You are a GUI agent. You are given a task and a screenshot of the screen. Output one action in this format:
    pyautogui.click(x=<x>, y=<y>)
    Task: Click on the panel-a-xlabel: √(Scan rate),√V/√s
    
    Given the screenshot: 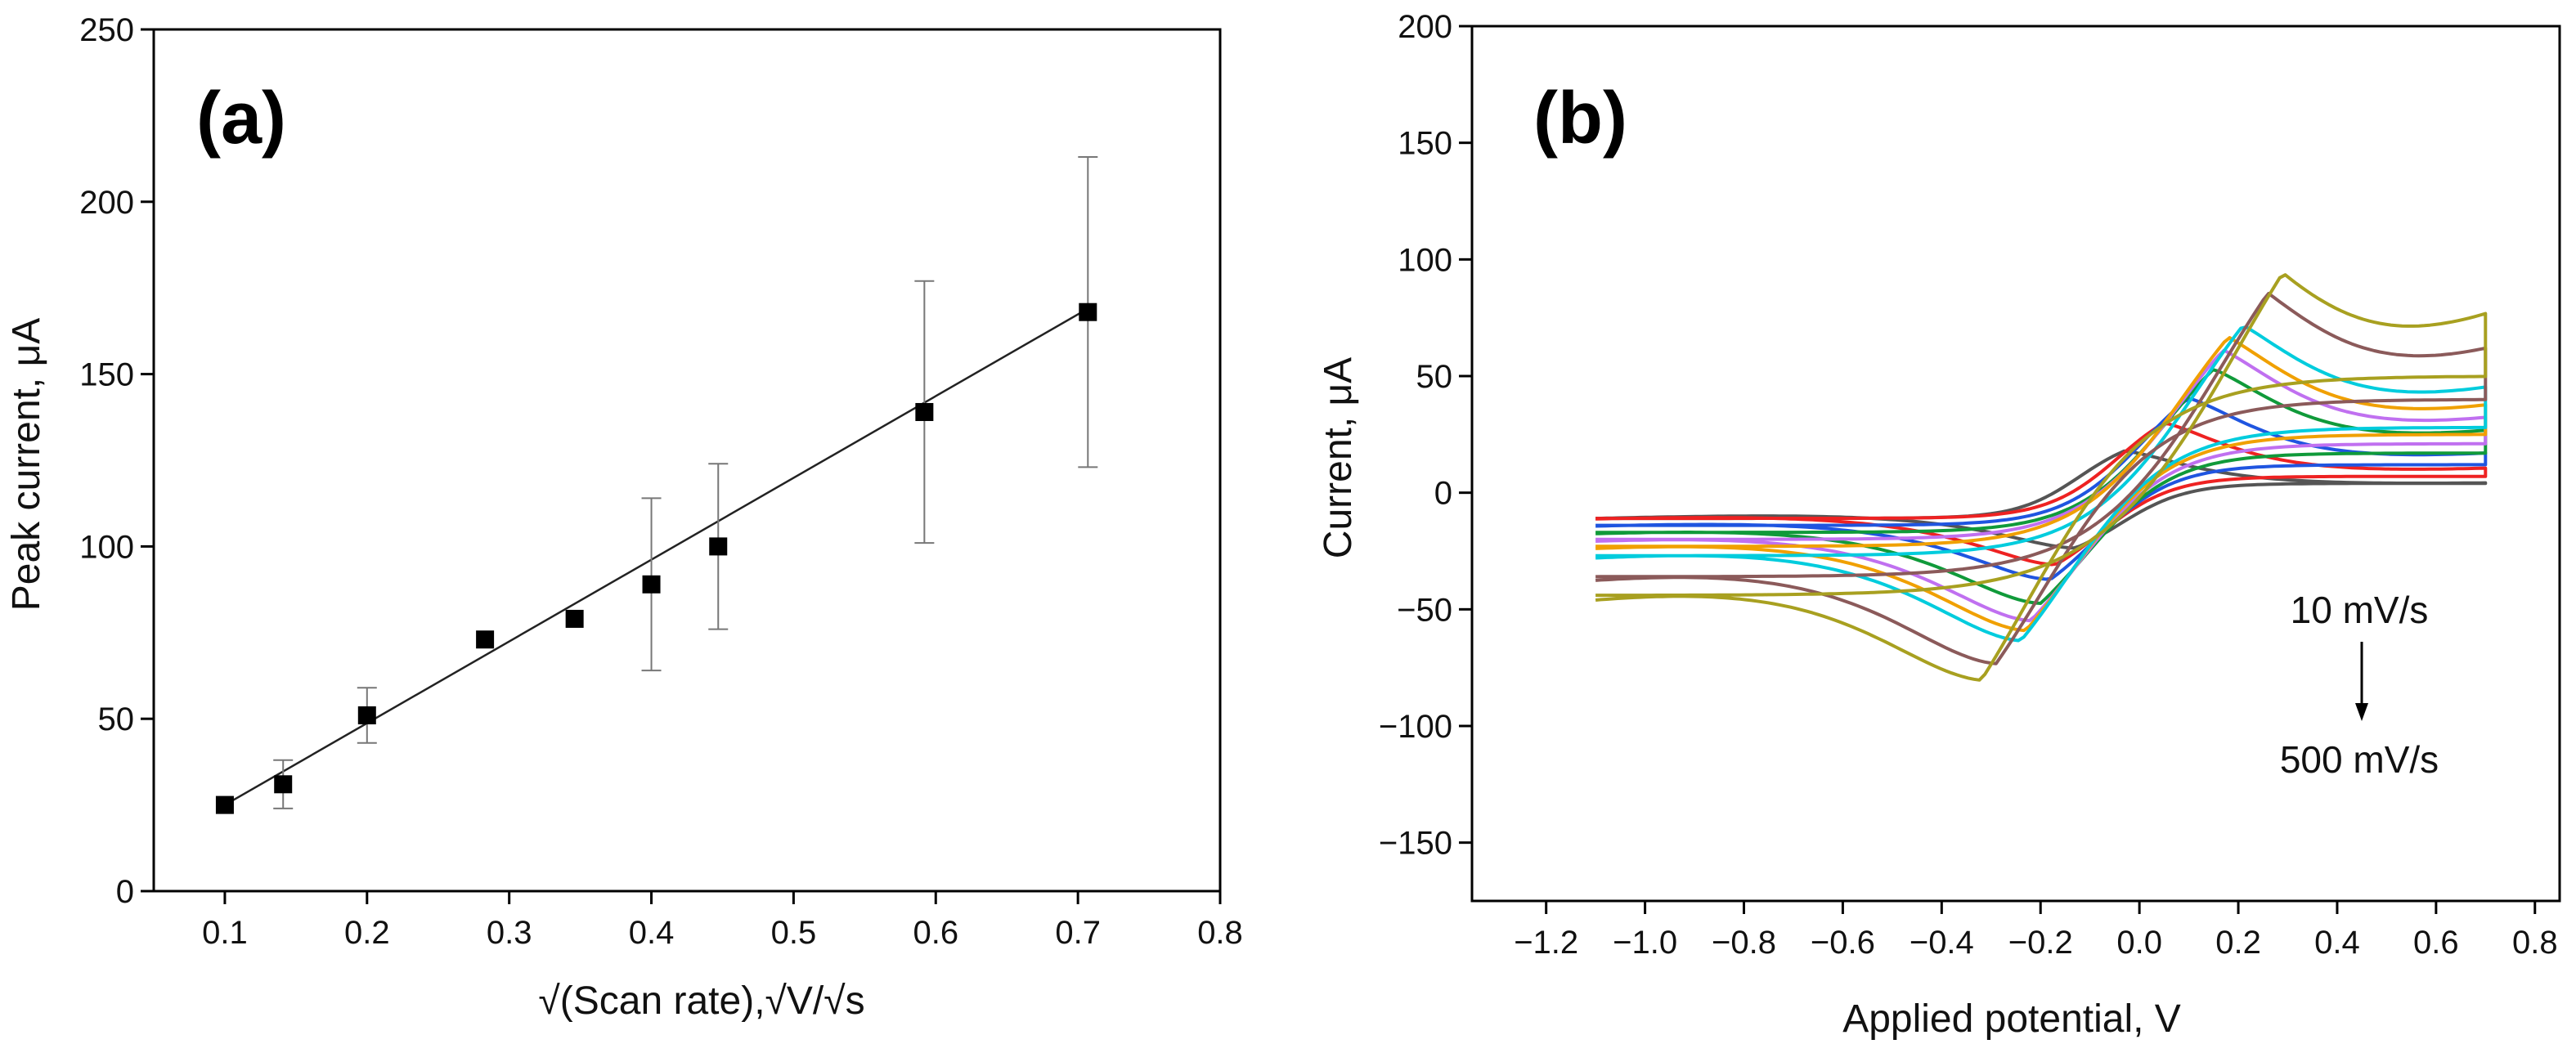 What is the action you would take?
    pyautogui.click(x=701, y=1001)
    